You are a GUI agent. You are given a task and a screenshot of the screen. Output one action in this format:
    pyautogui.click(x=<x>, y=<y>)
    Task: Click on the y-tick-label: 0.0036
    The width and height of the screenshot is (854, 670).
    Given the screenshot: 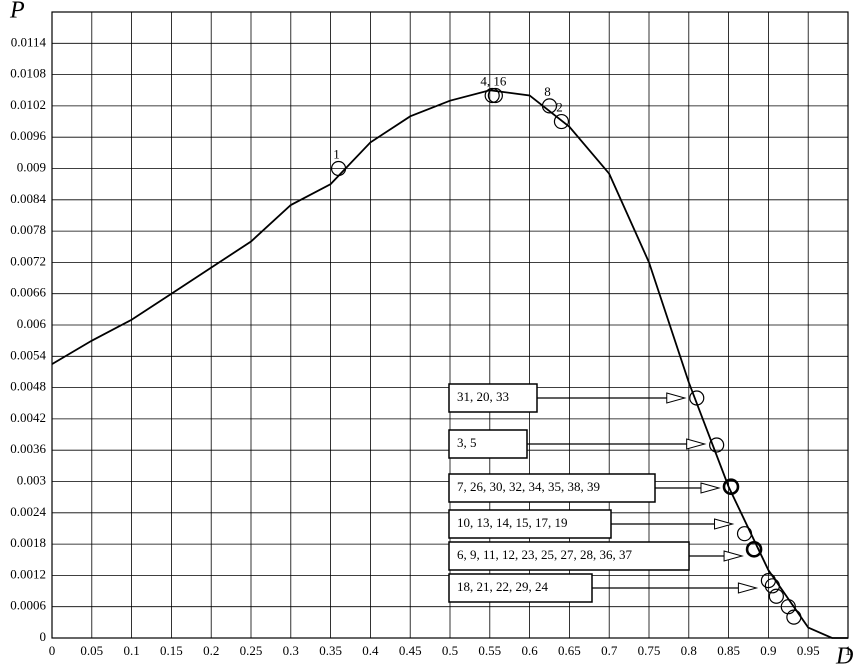 What is the action you would take?
    pyautogui.click(x=28, y=448)
    